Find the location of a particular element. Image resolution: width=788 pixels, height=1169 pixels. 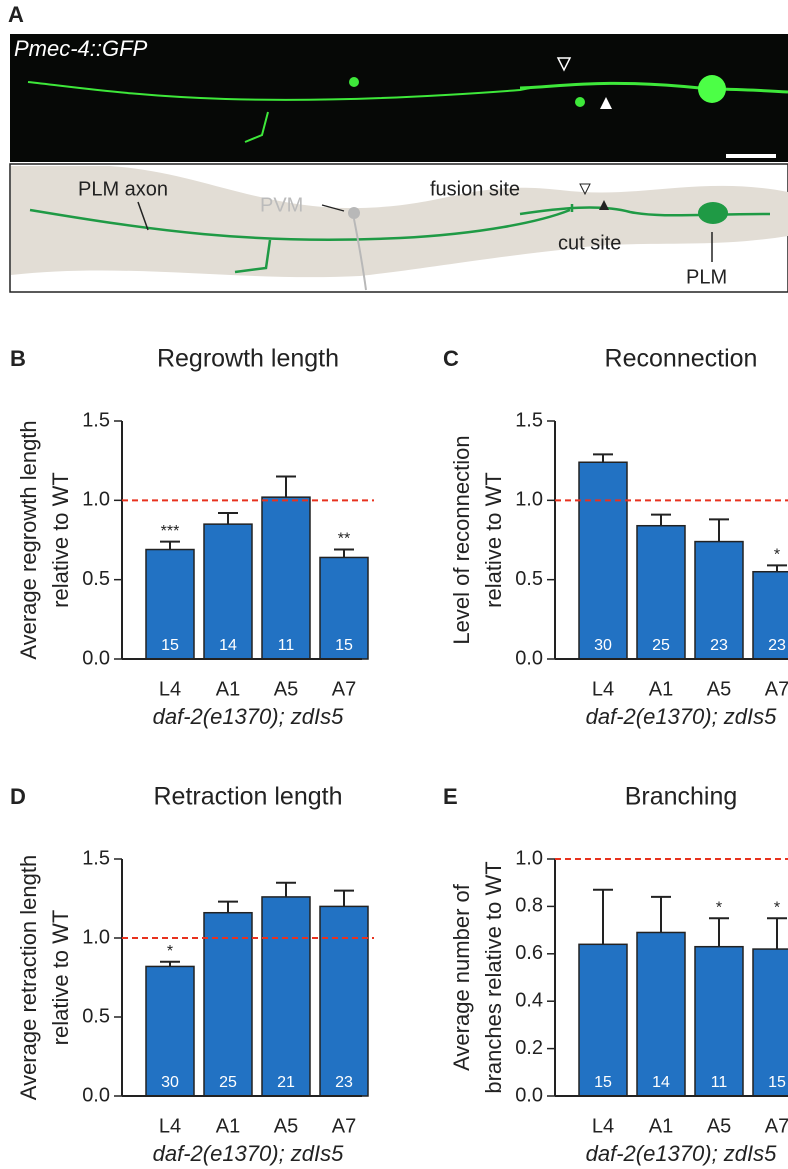

plm-cell is located at coordinates (713, 213).